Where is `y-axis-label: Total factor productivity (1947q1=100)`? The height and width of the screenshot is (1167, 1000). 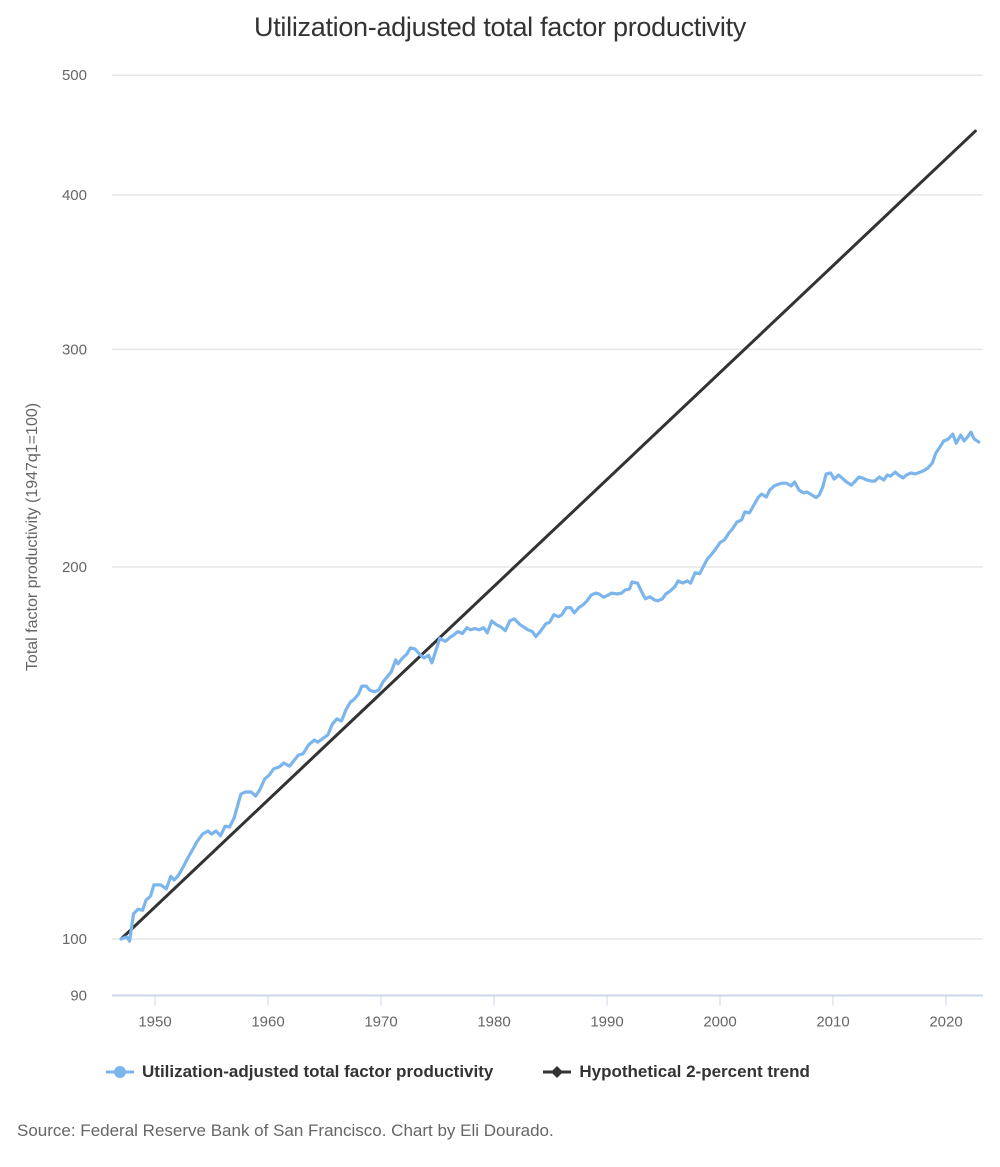
y-axis-label: Total factor productivity (1947q1=100) is located at coordinates (32, 537).